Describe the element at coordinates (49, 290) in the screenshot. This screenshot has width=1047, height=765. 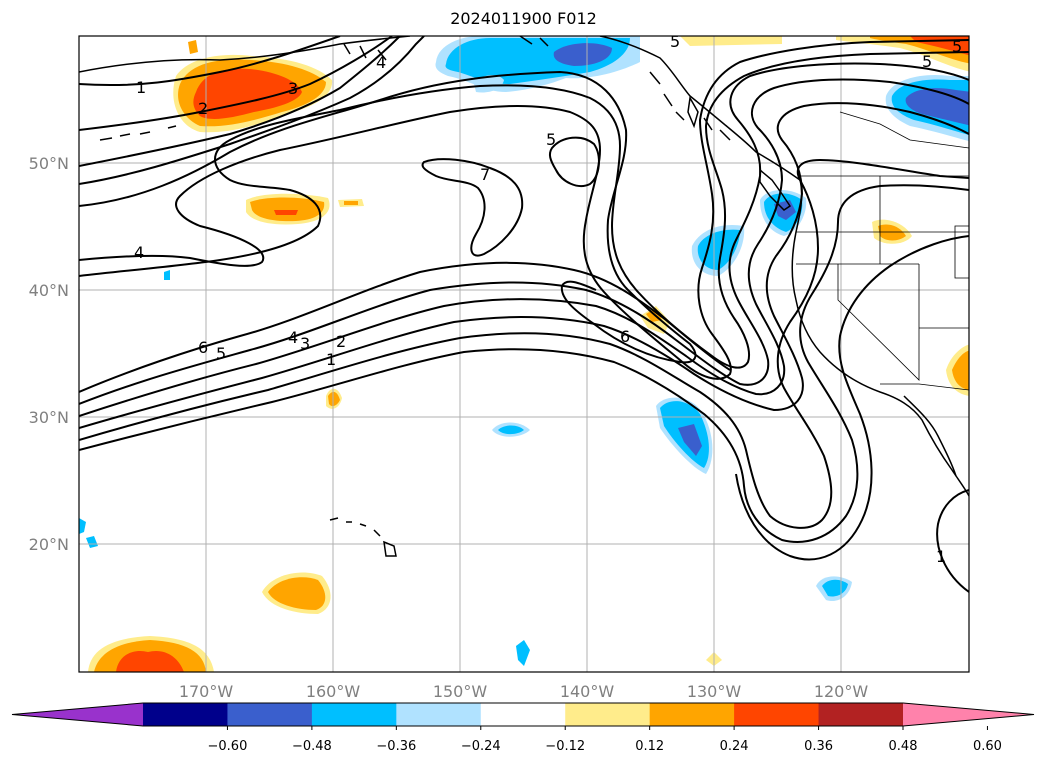
I see `lat-label: 40°N` at that location.